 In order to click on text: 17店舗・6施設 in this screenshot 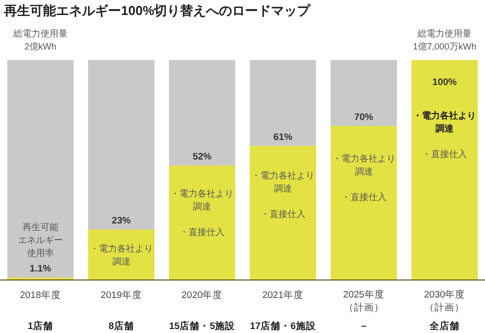, I will do `click(283, 326)`.